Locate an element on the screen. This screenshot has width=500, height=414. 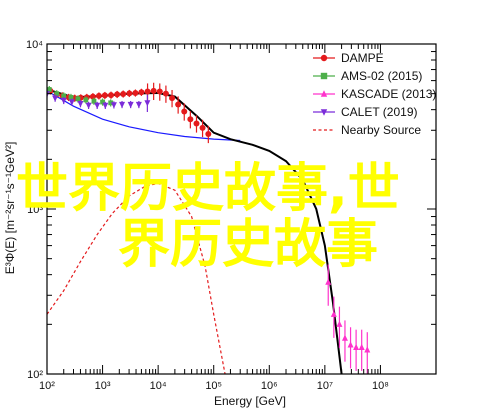
legend-label-nearby-source: Nearby Source is located at coordinates (381, 130).